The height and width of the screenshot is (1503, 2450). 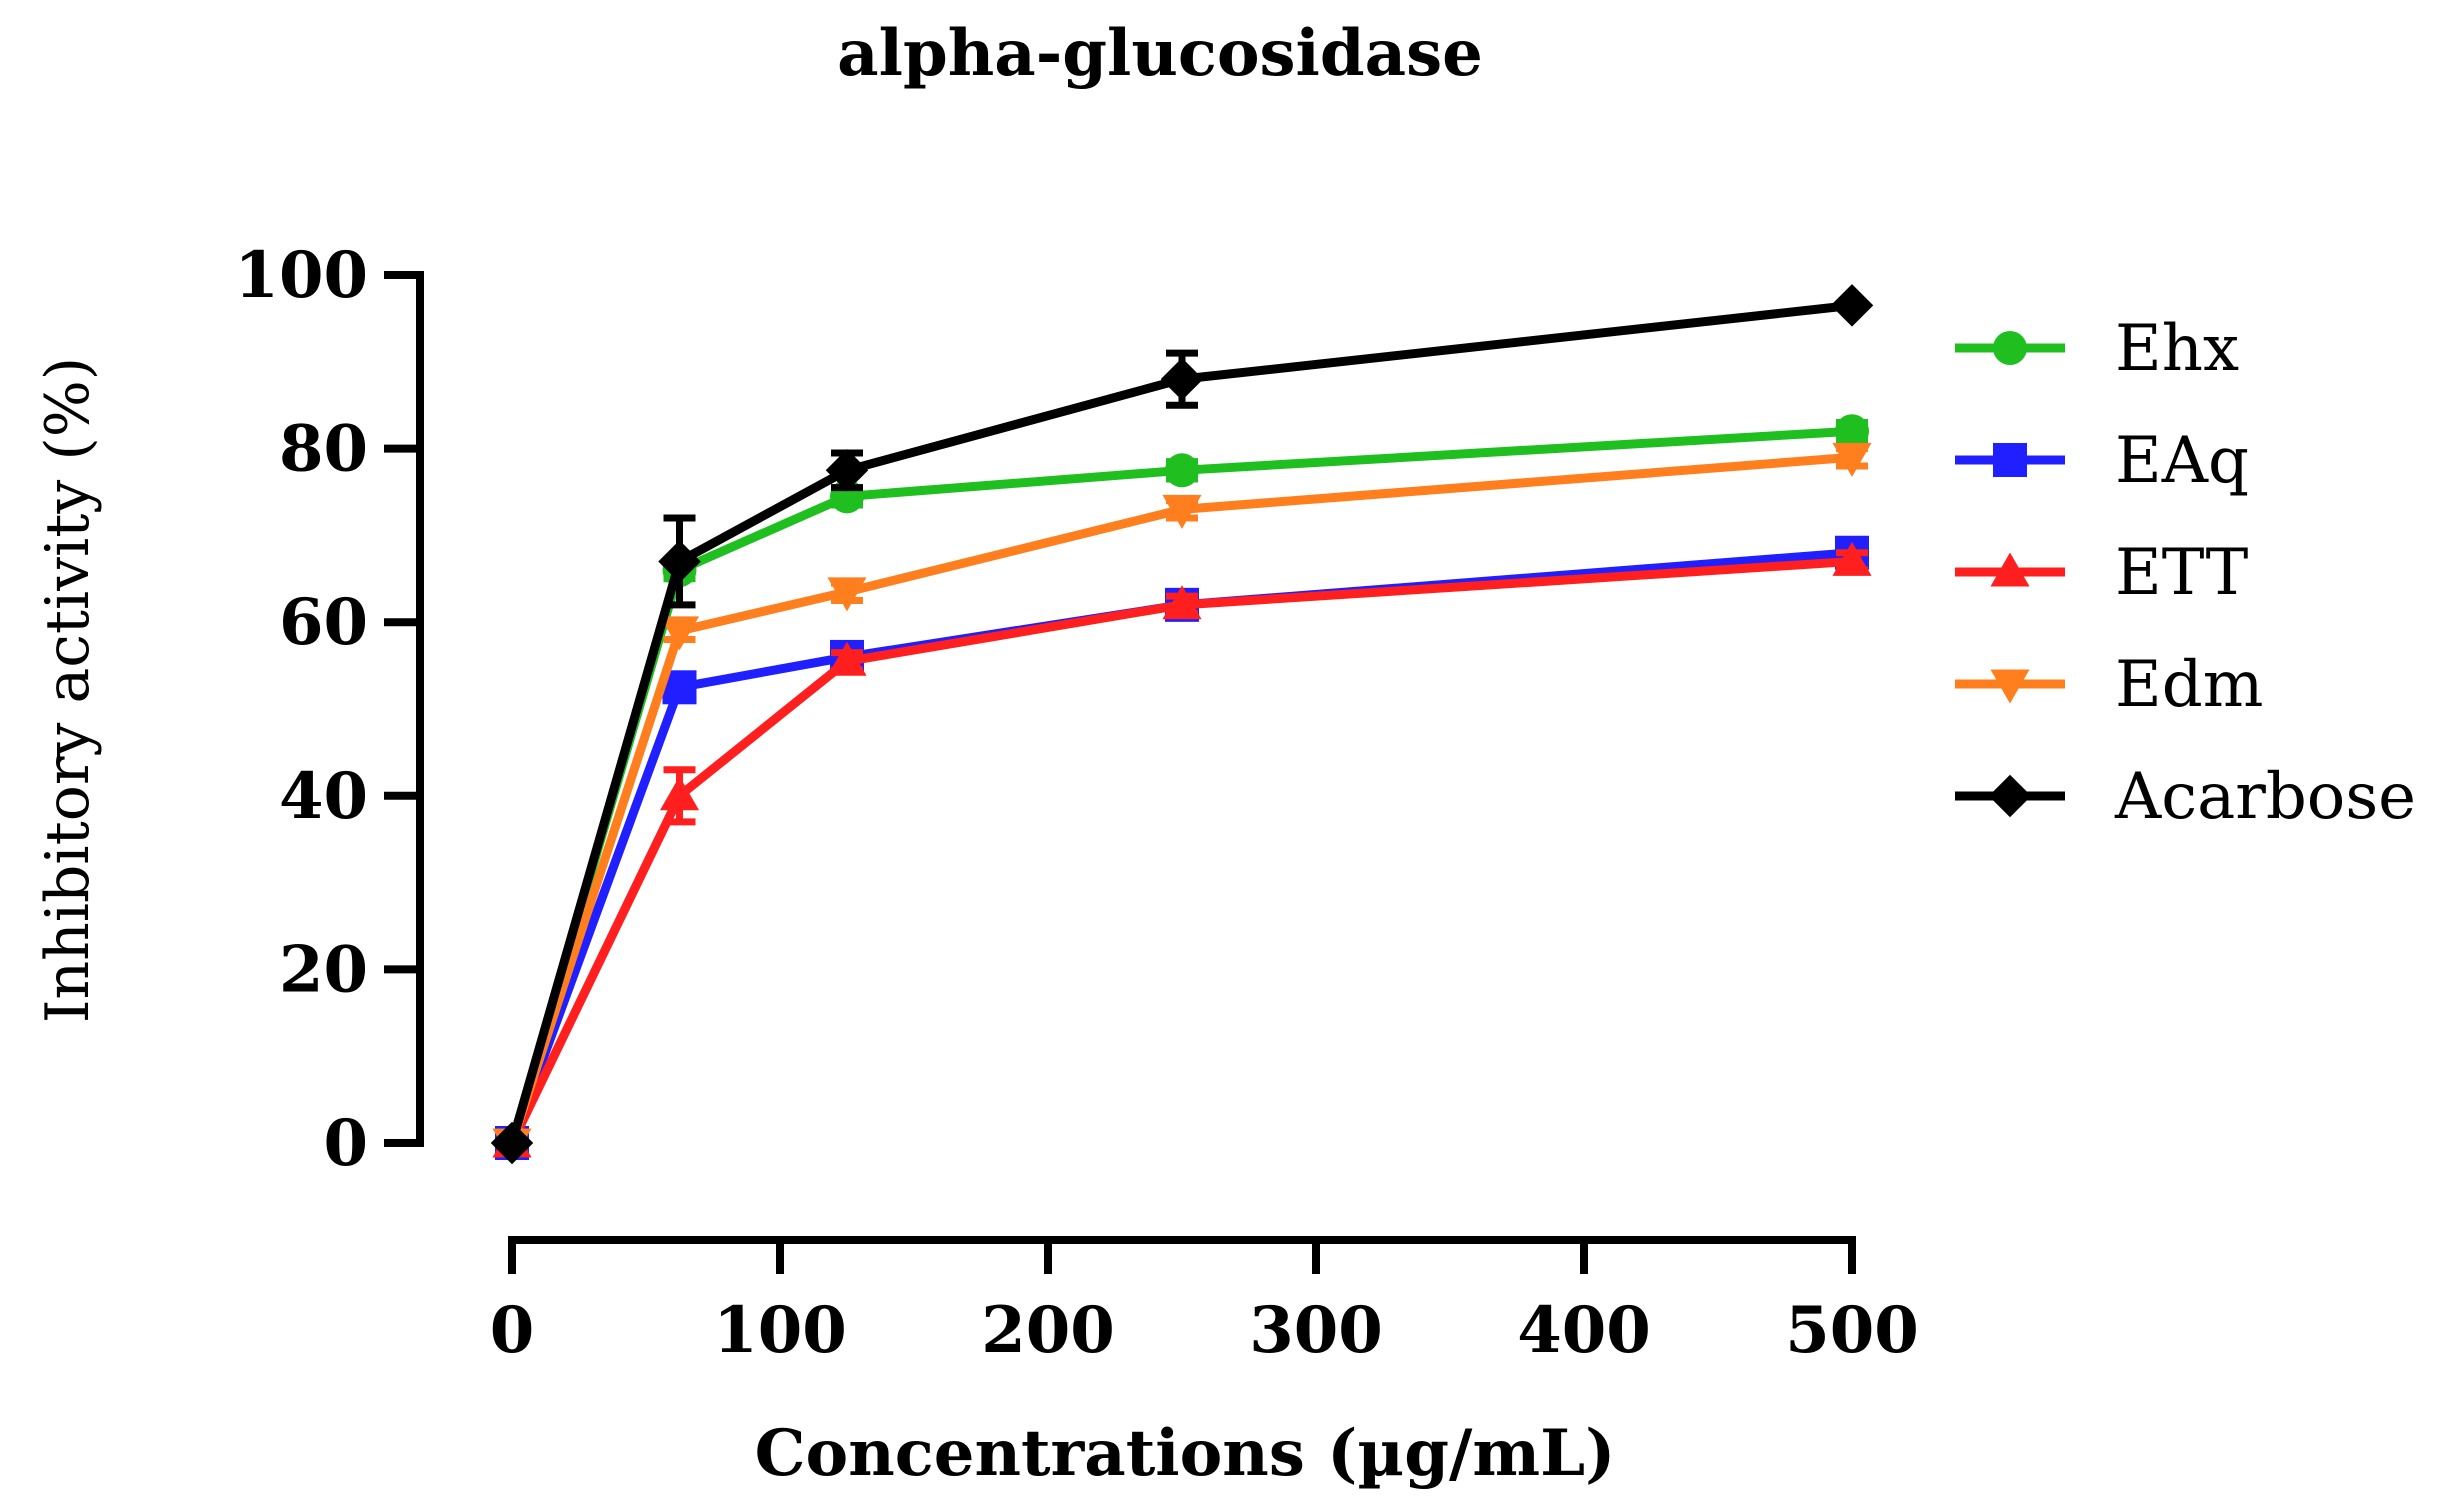 What do you see at coordinates (329, 709) in the screenshot?
I see `y-axis: 0 20 40 60 80 100` at bounding box center [329, 709].